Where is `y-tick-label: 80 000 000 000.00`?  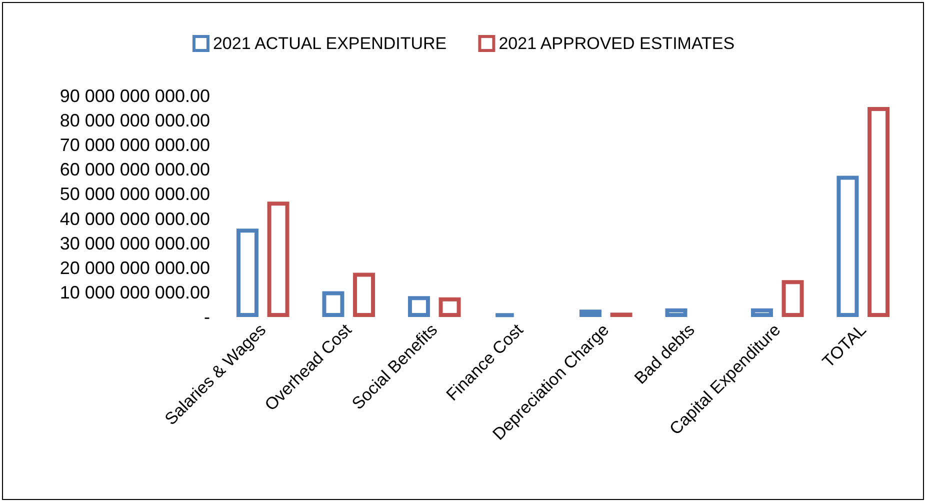 y-tick-label: 80 000 000 000.00 is located at coordinates (135, 120).